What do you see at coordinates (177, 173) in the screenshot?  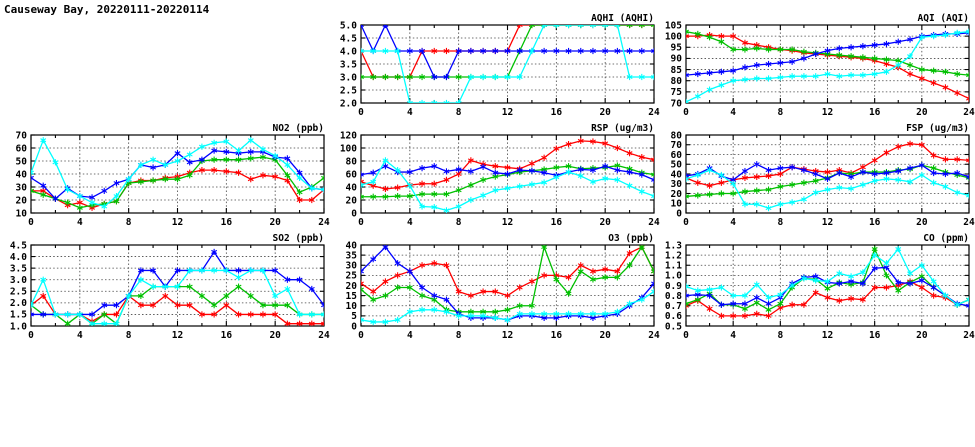 I see `series-no2-day4` at bounding box center [177, 173].